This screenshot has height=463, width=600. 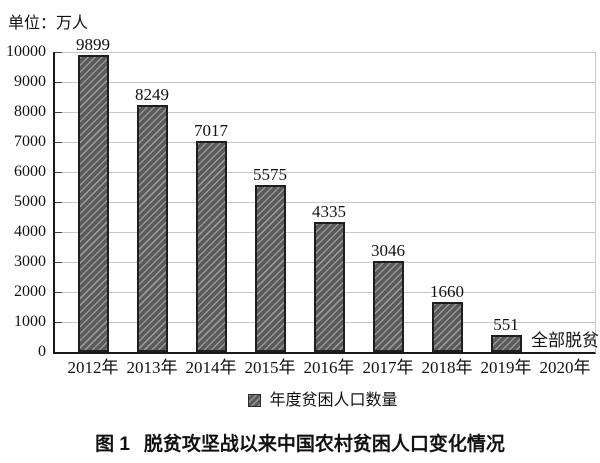 I want to click on x-axis-label-2015年: 2015年, so click(x=270, y=367).